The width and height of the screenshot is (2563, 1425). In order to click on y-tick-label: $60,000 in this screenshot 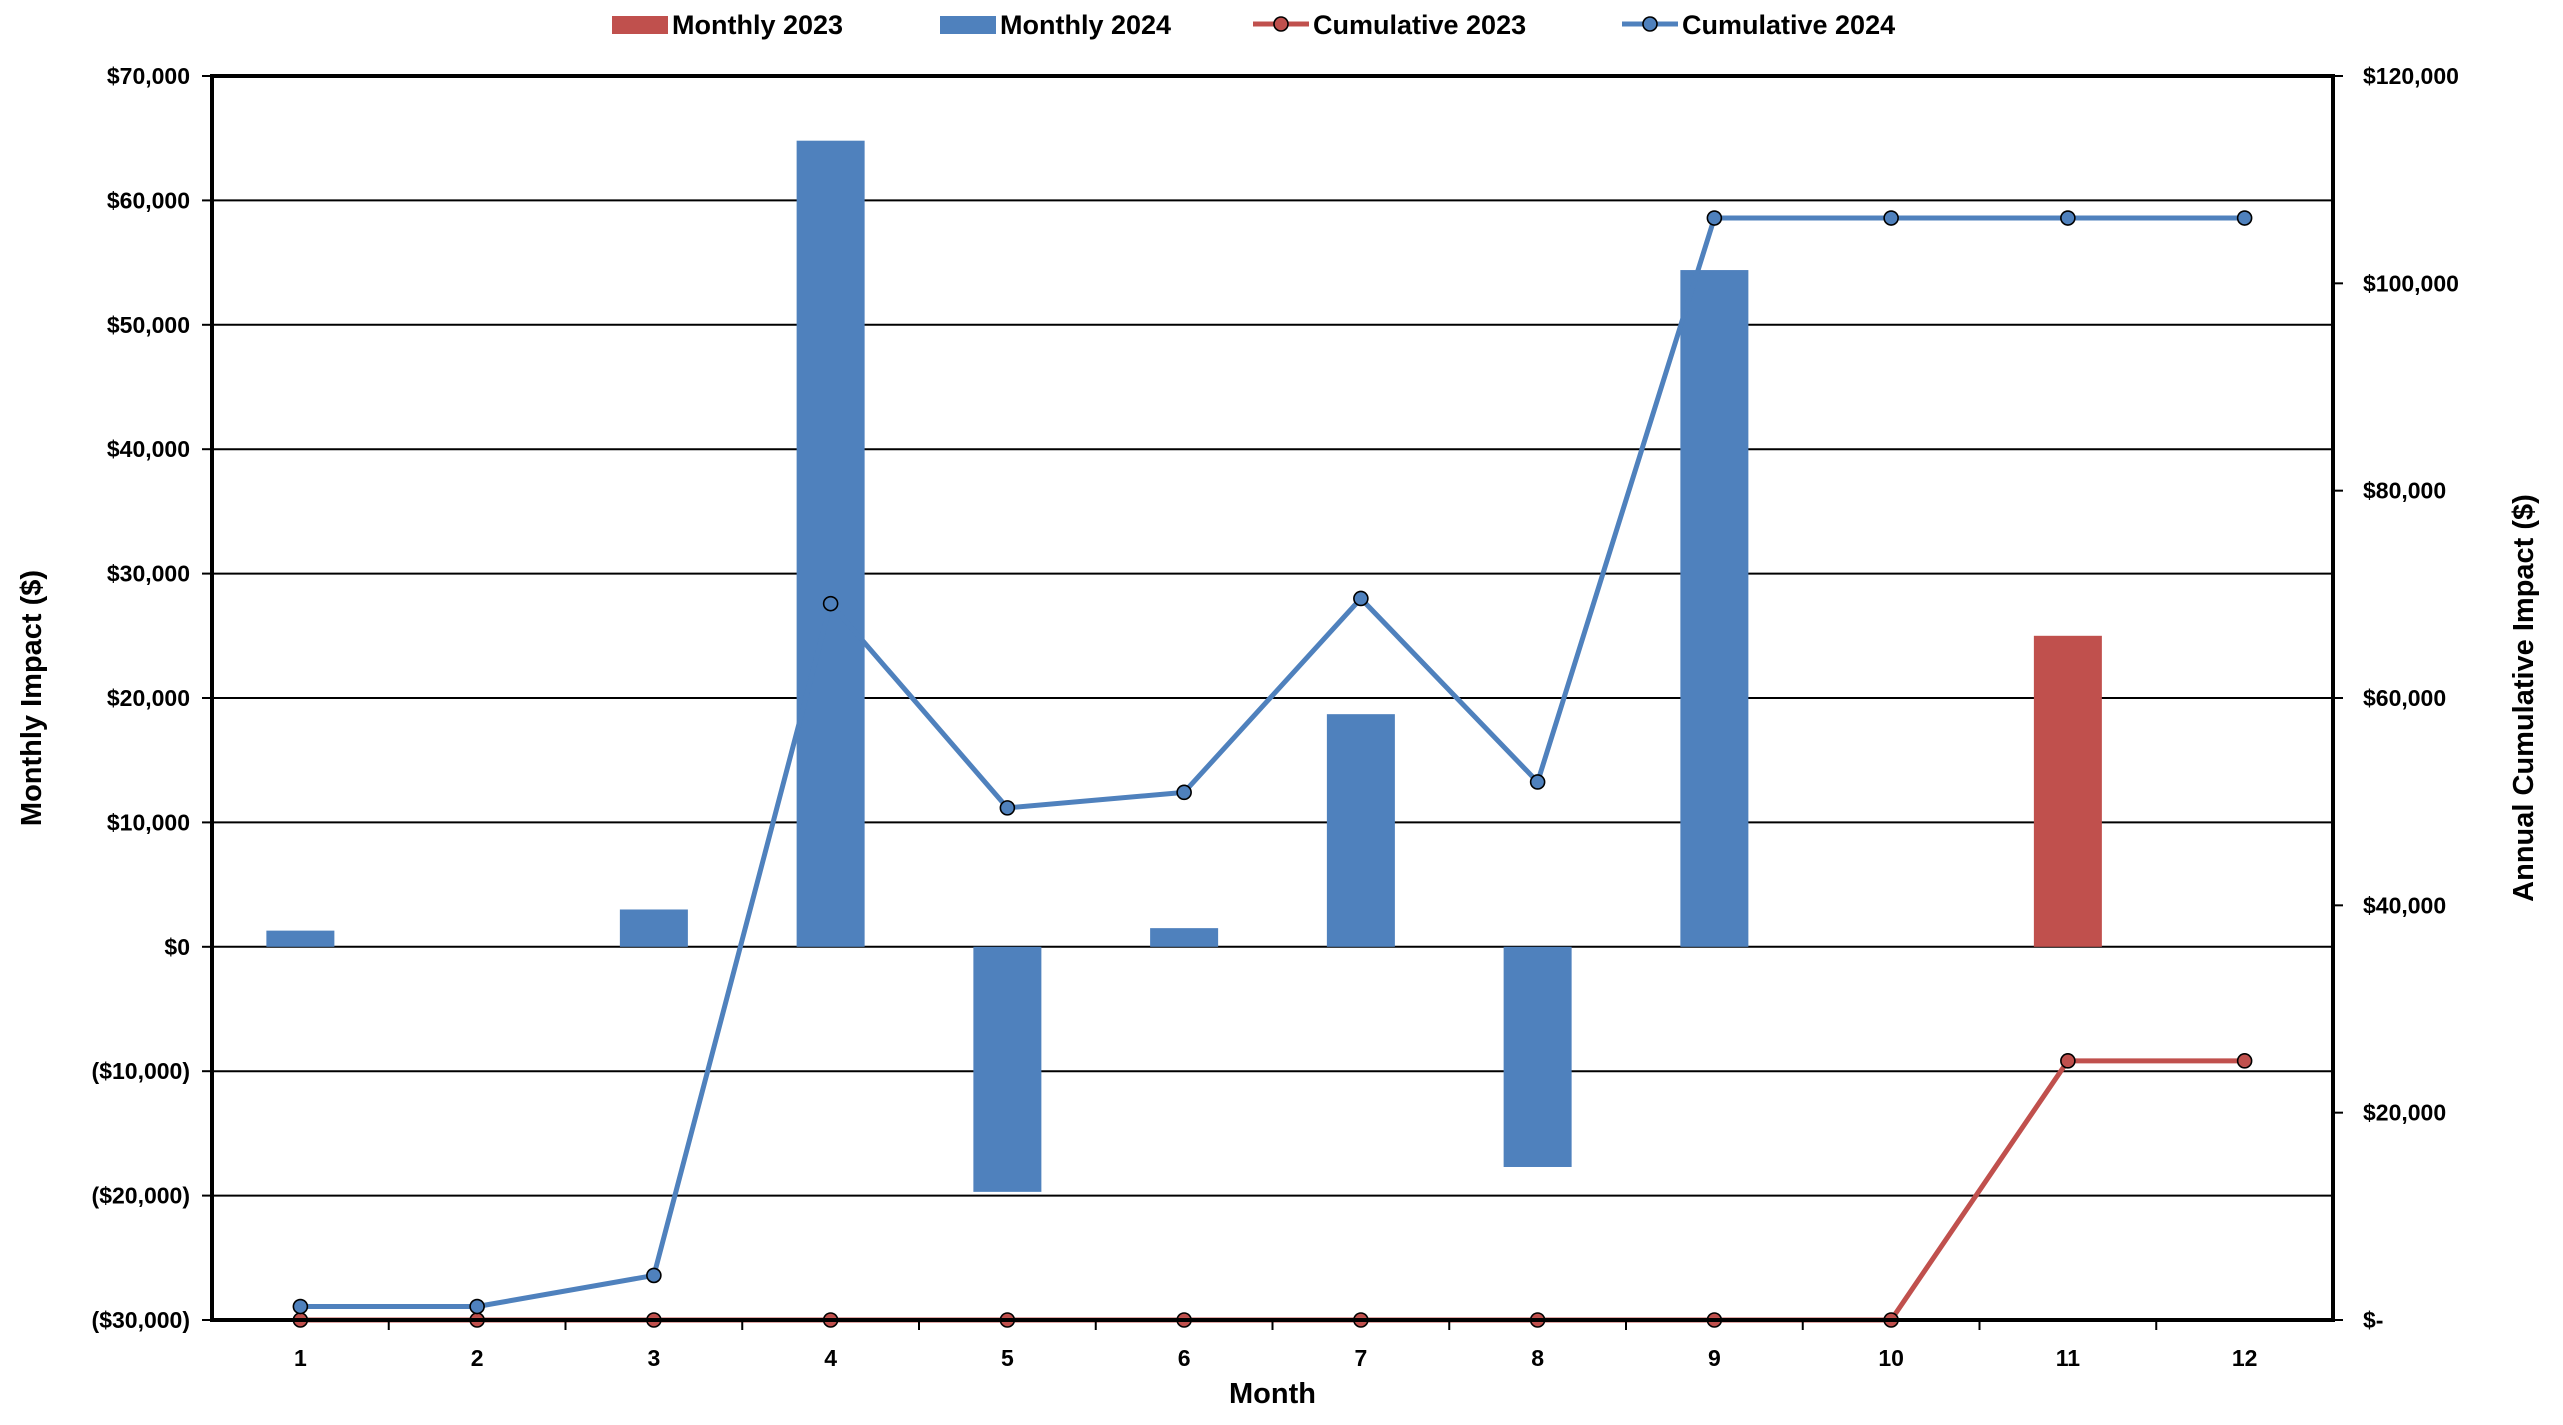, I will do `click(148, 200)`.